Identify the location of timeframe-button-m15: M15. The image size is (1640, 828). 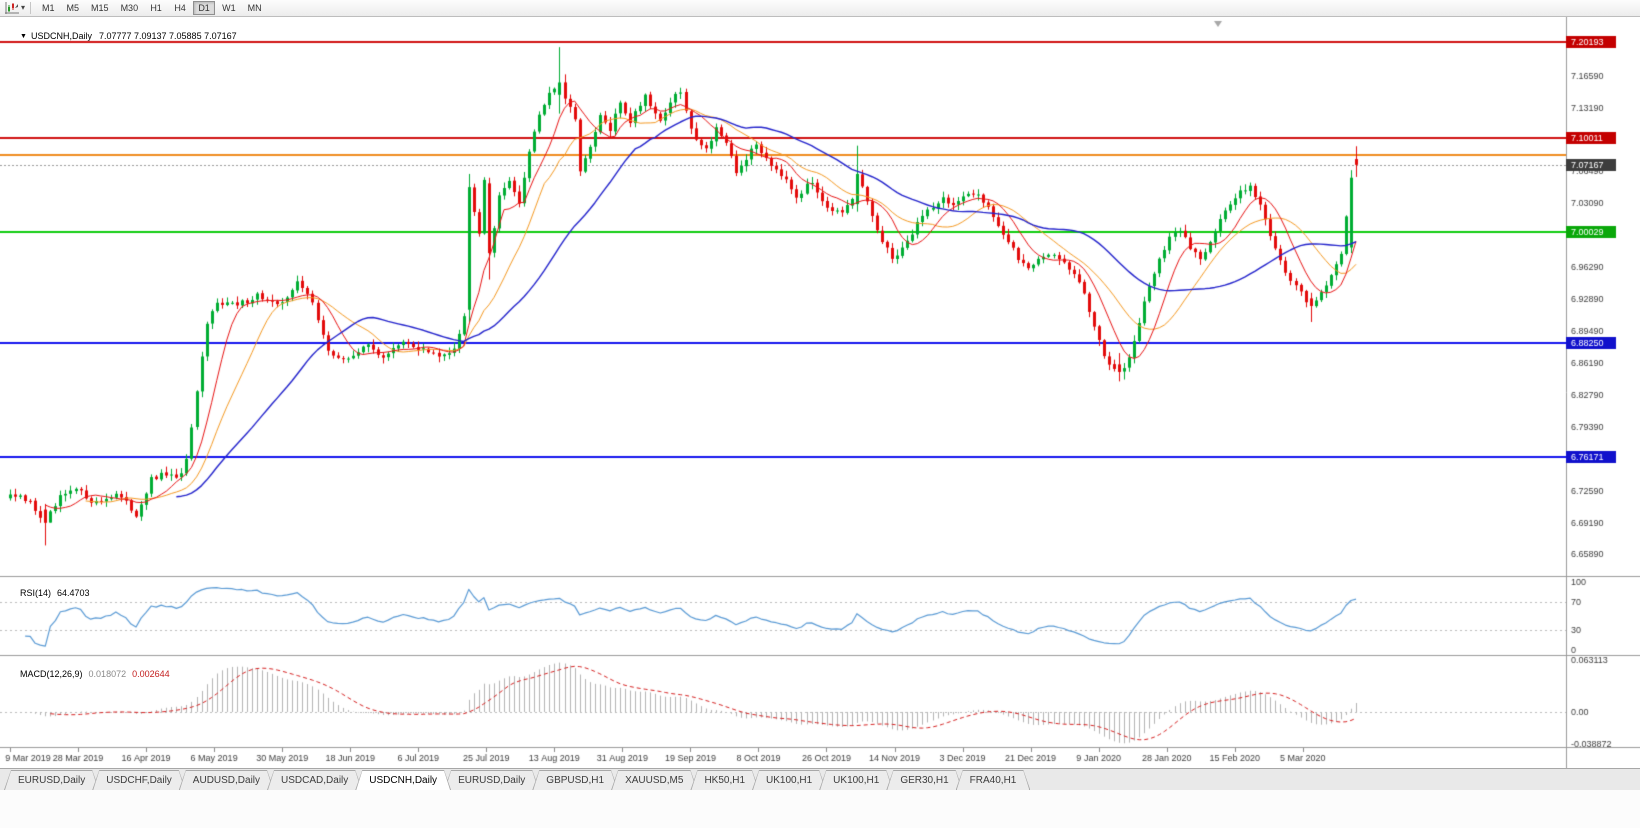
(100, 8).